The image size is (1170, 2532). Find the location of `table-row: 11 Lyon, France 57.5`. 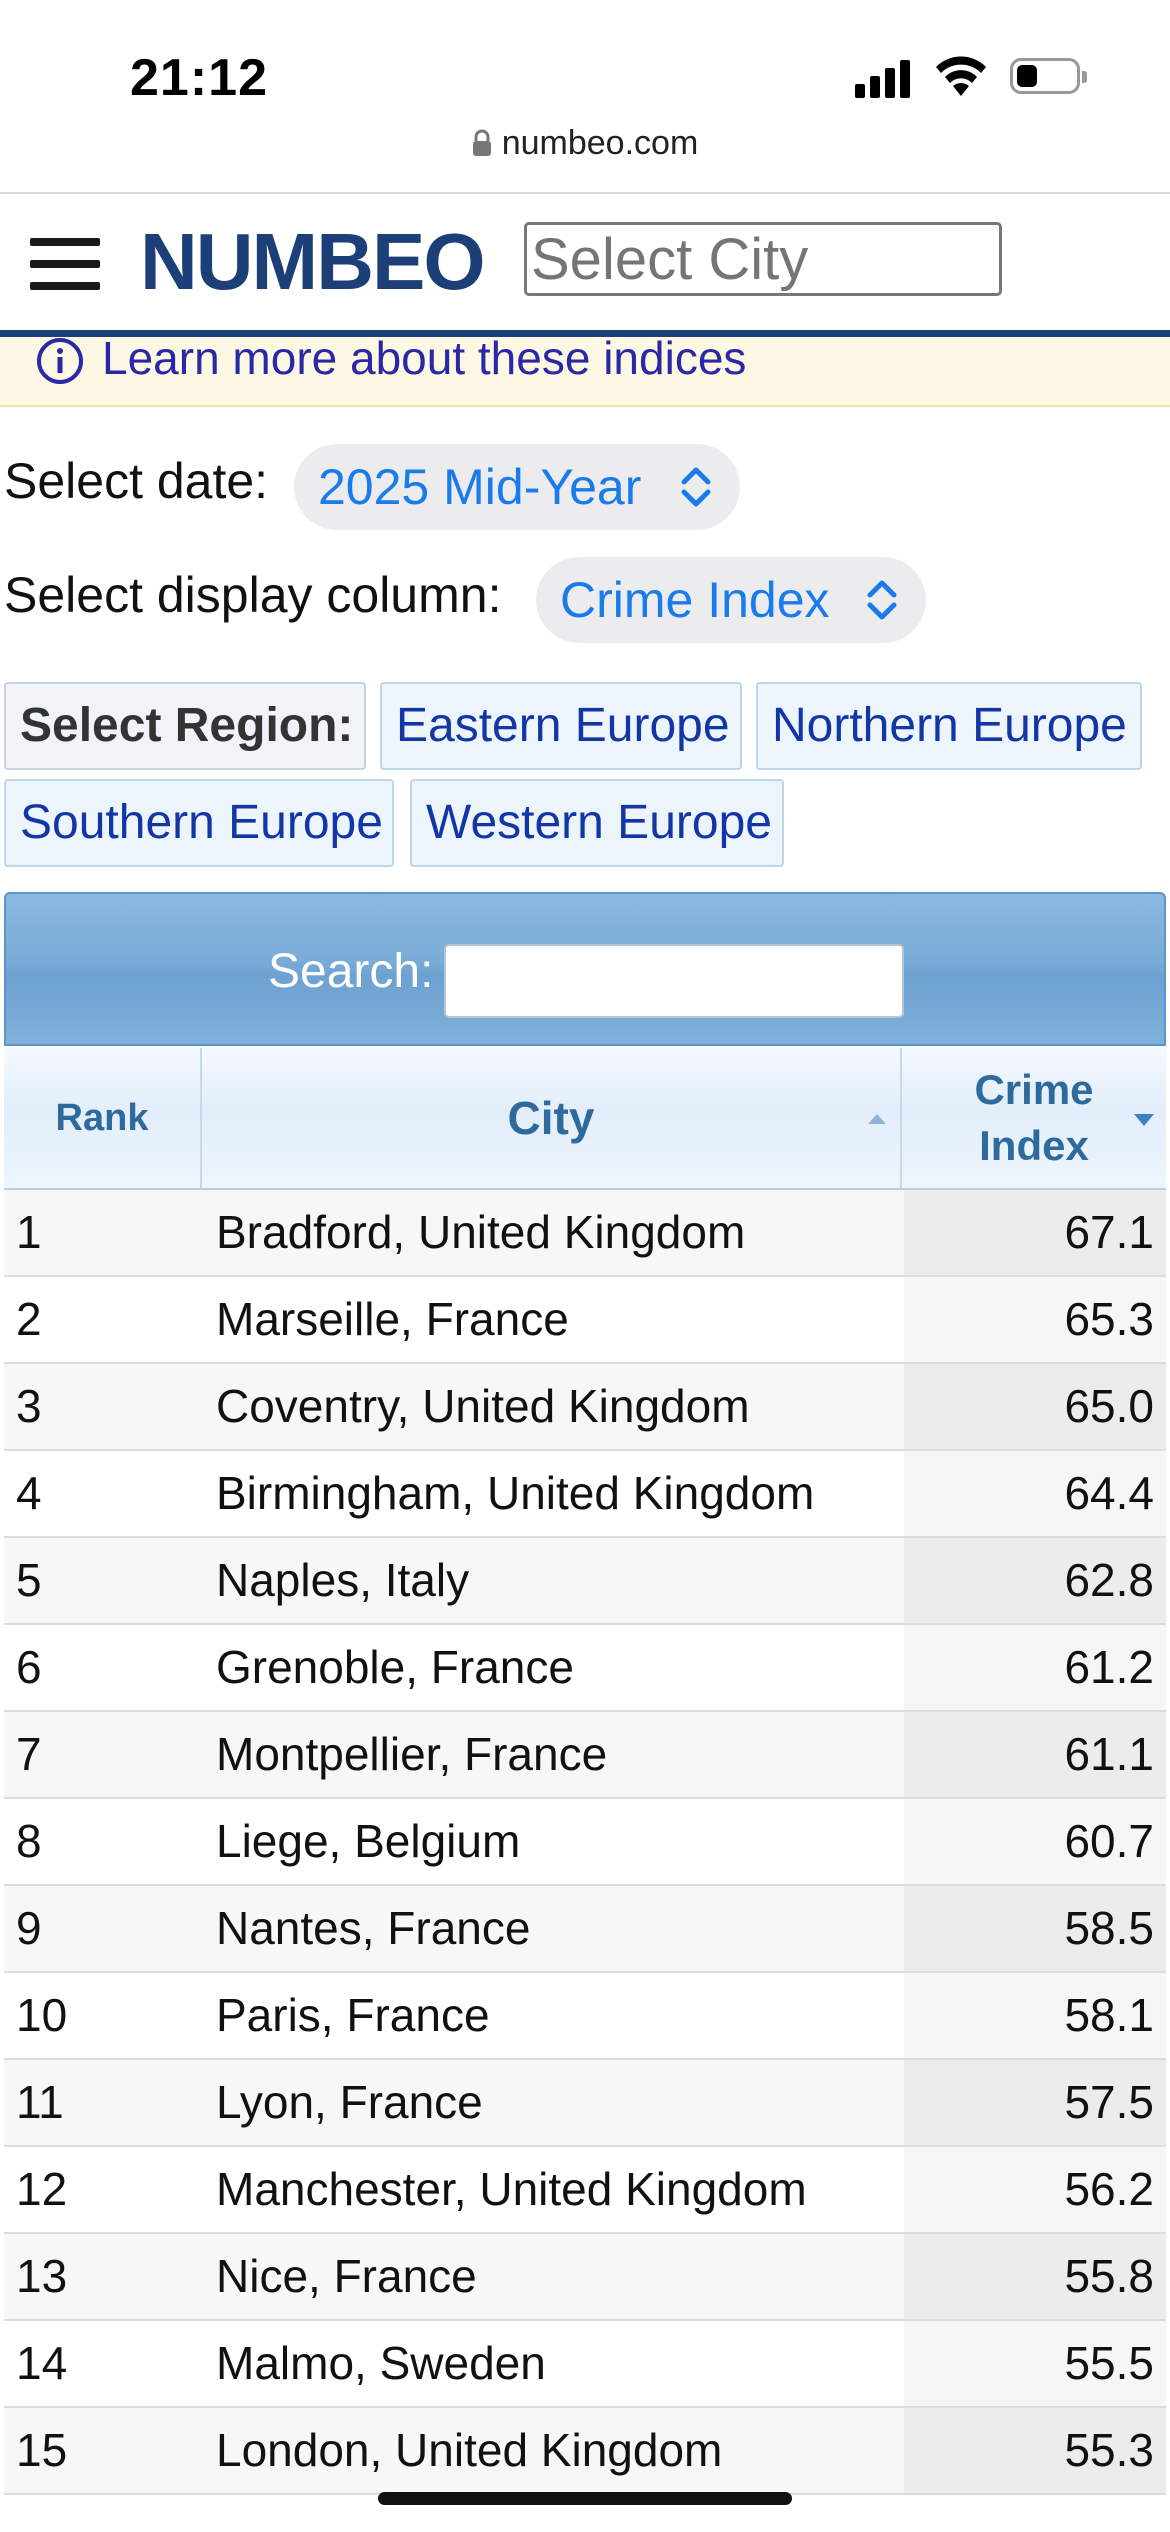

table-row: 11 Lyon, France 57.5 is located at coordinates (585, 2103).